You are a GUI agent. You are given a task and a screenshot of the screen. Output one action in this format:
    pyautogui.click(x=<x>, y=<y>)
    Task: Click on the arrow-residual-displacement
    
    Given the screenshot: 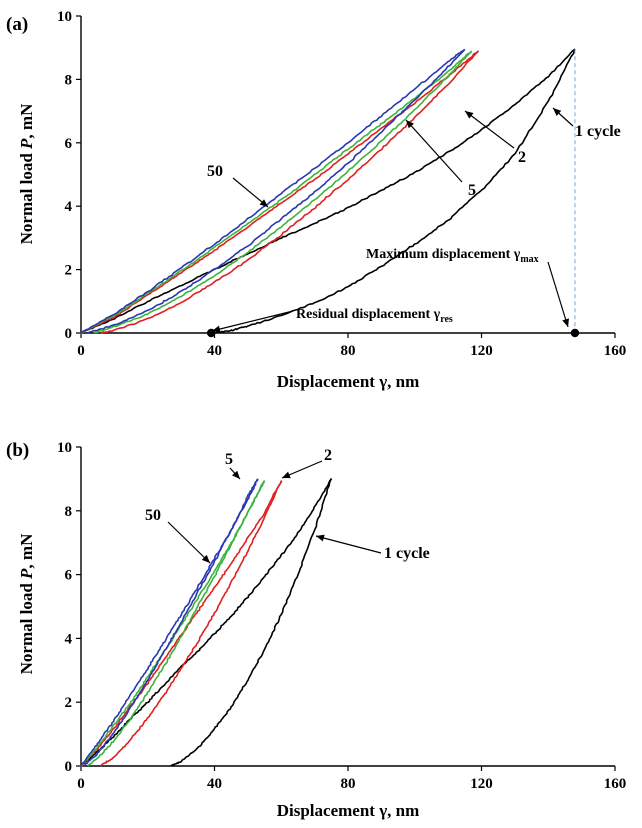 What is the action you would take?
    pyautogui.click(x=252, y=321)
    